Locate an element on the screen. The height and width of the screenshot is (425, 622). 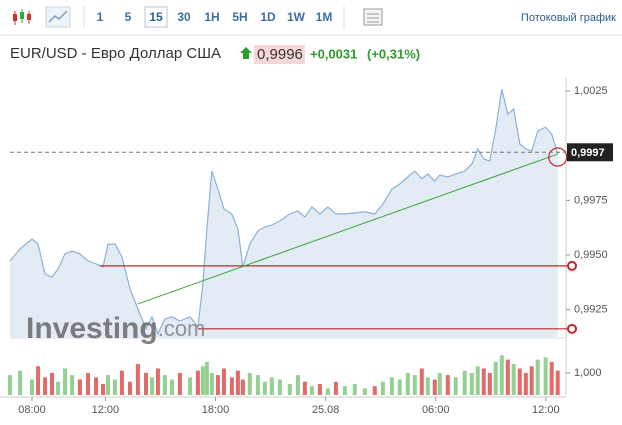
table-icon is located at coordinates (373, 17).